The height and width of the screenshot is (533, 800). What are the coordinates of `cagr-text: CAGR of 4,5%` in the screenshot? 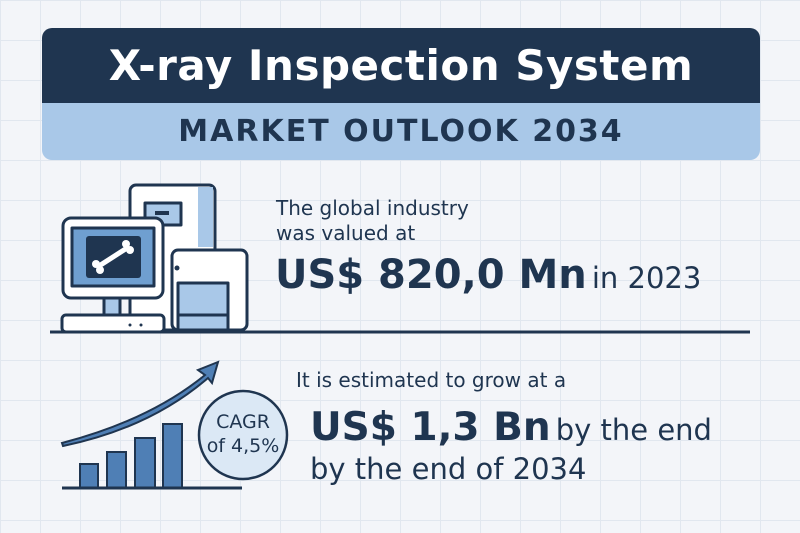 It's located at (243, 434).